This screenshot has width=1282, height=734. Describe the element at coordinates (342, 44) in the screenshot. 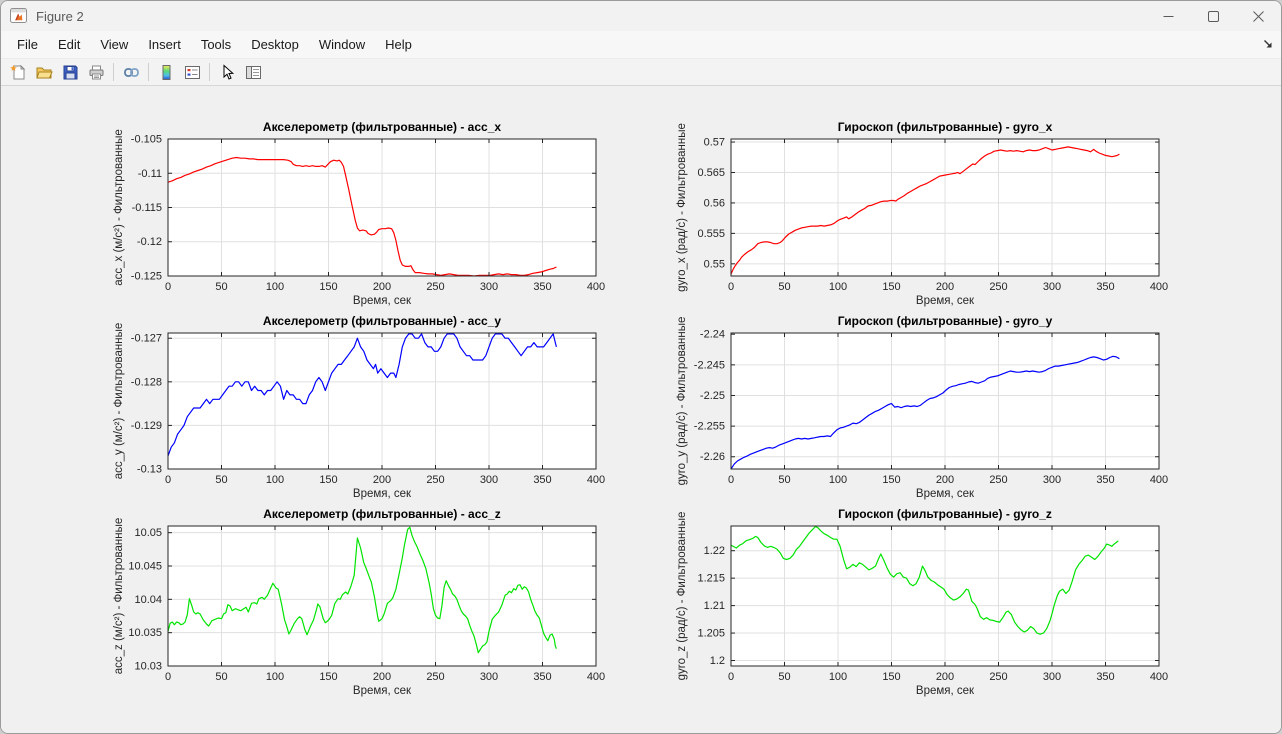

I see `menu-window: Window` at that location.